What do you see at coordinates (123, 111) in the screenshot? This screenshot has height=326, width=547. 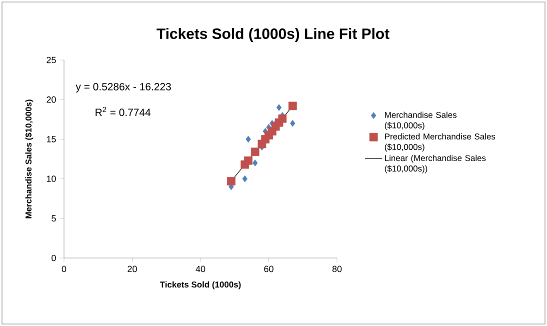 I see `annotation: R$^{2}$ = 0.7744` at bounding box center [123, 111].